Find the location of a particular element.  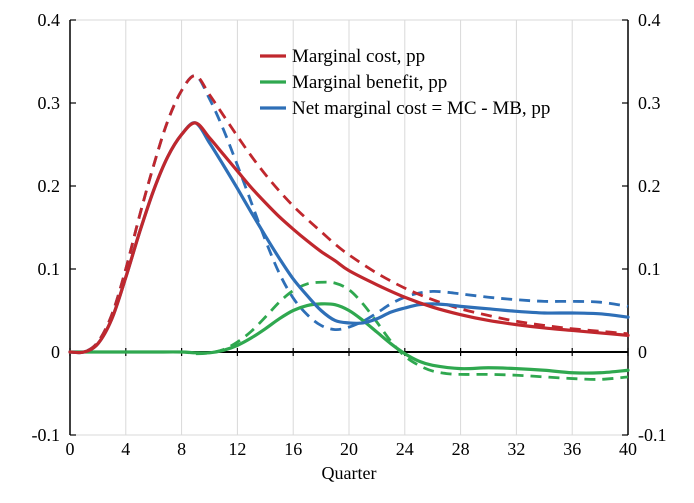

y-tick-label-left: 0.4 is located at coordinates (49, 20).